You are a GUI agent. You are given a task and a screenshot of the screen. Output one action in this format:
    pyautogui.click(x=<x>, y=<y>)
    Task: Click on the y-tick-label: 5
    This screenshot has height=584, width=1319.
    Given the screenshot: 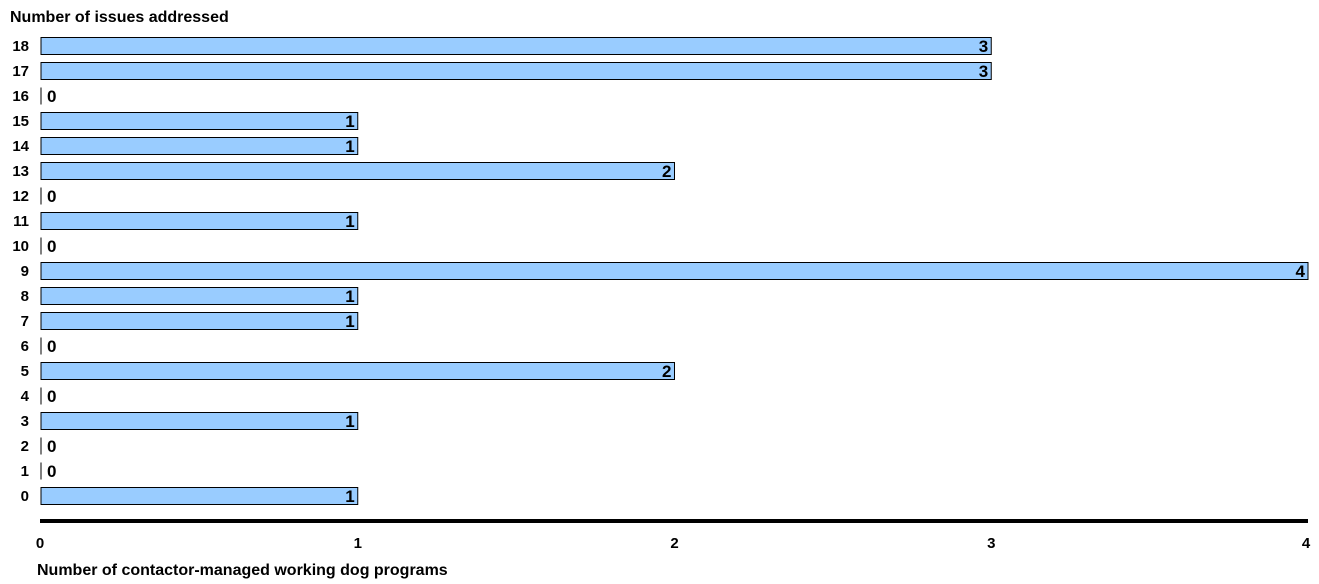 What is the action you would take?
    pyautogui.click(x=25, y=371)
    